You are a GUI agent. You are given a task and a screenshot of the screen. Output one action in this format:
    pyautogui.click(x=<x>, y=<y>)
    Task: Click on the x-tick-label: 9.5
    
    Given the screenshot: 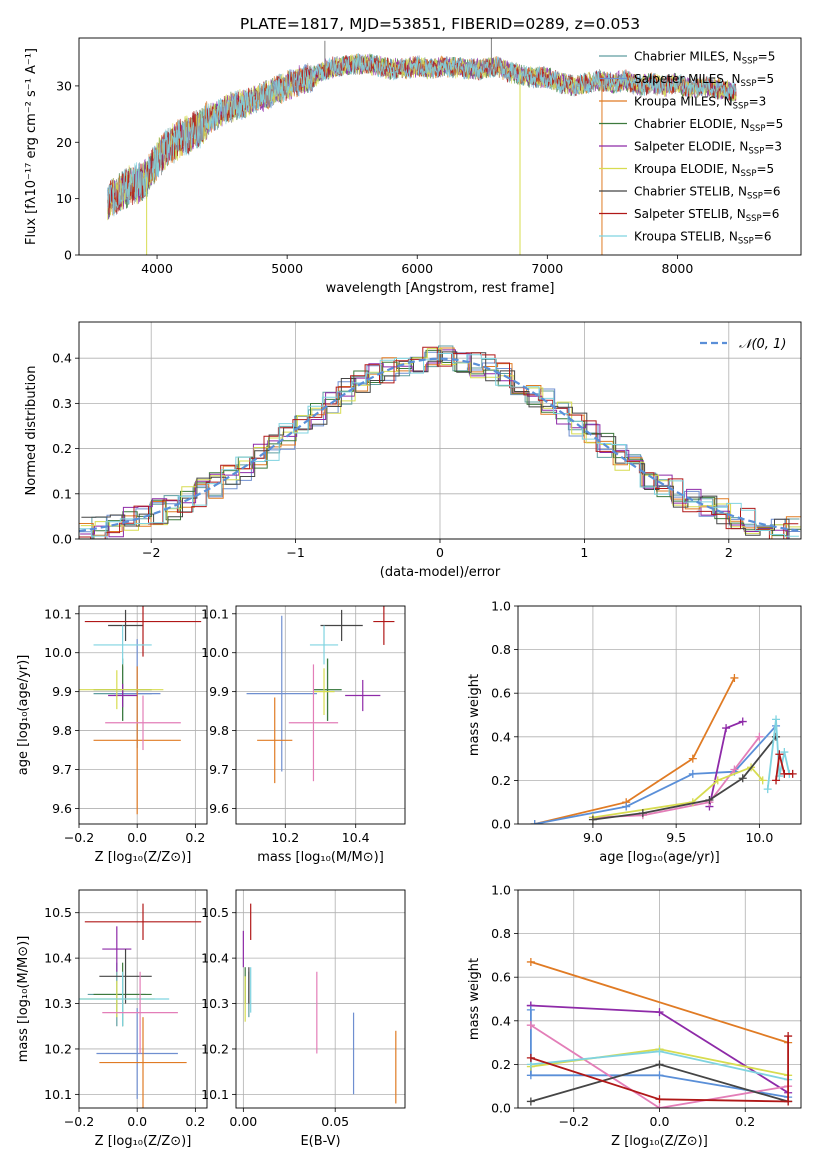 What is the action you would take?
    pyautogui.click(x=676, y=837)
    